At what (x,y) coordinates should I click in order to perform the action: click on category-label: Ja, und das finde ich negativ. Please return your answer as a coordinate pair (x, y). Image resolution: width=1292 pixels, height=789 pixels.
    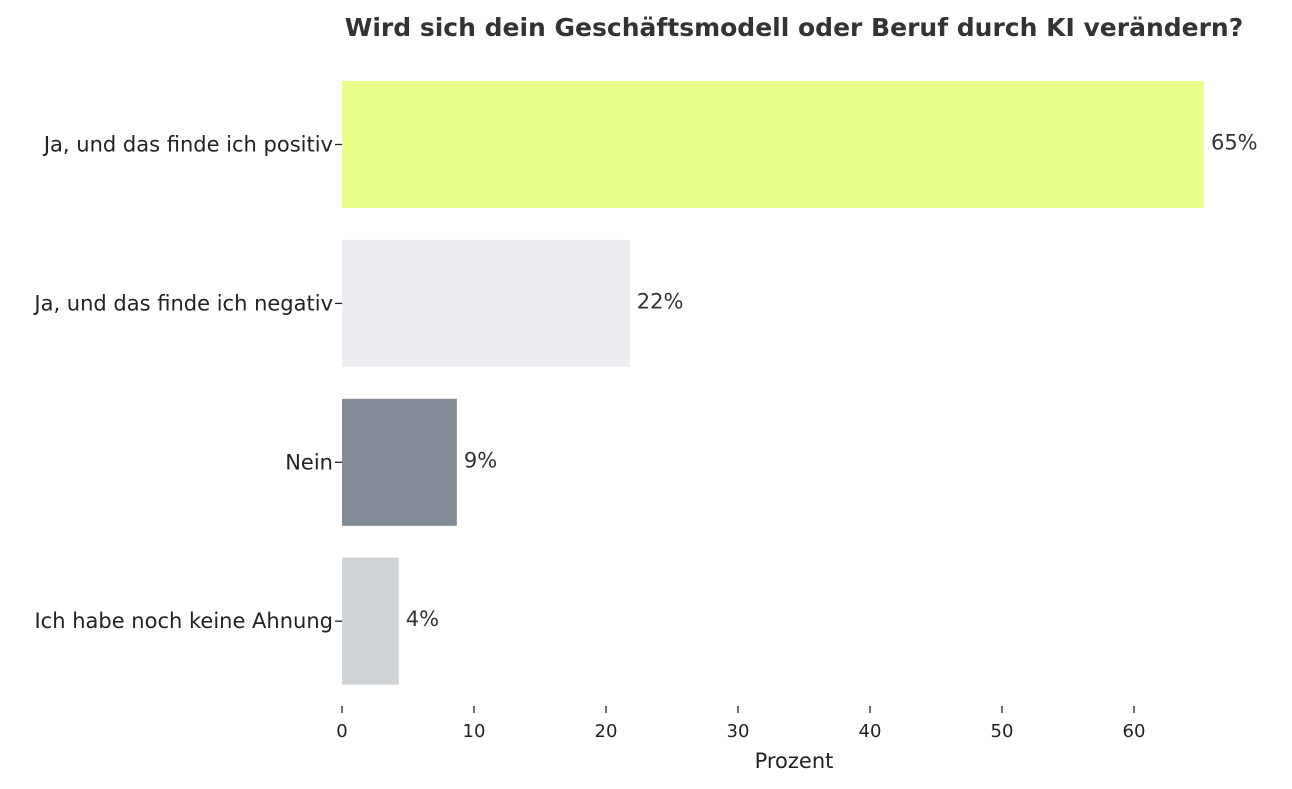
    Looking at the image, I should click on (182, 303).